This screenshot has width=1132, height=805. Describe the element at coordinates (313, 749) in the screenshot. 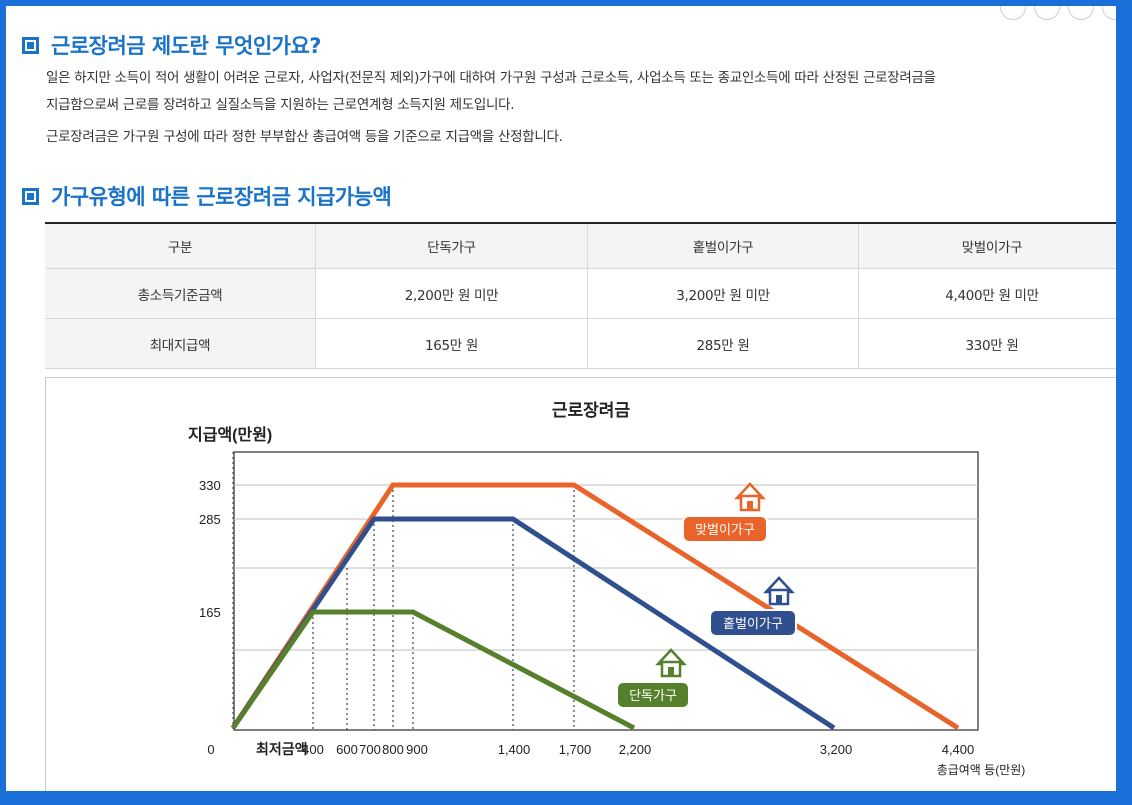

I see `x-tick-label: 400` at that location.